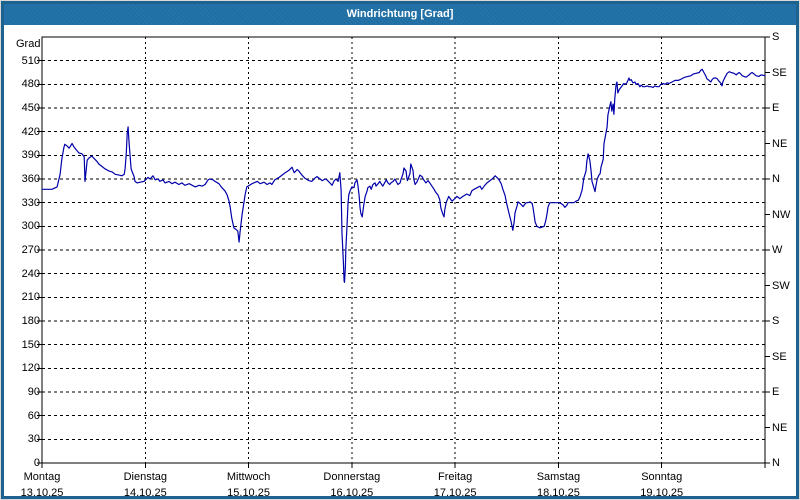 This screenshot has height=500, width=800. I want to click on day-name-label: Sonntag, so click(662, 477).